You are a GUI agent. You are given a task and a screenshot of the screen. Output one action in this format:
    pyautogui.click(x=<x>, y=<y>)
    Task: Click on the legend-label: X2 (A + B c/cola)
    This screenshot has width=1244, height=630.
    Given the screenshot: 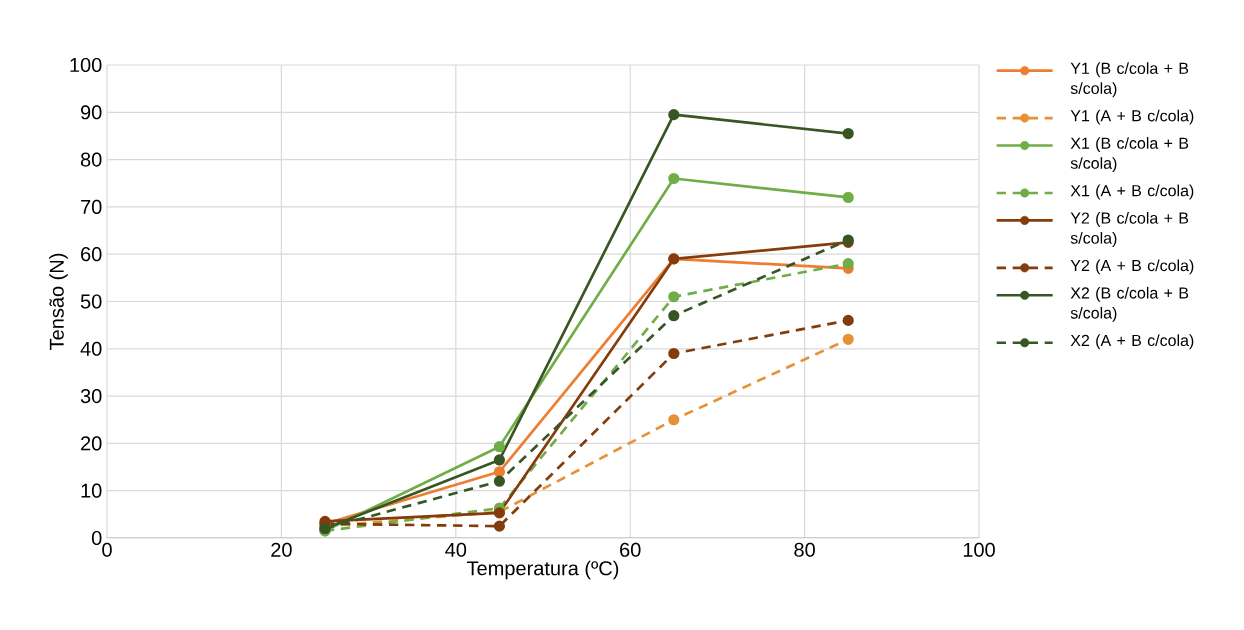 What is the action you would take?
    pyautogui.click(x=1132, y=342)
    